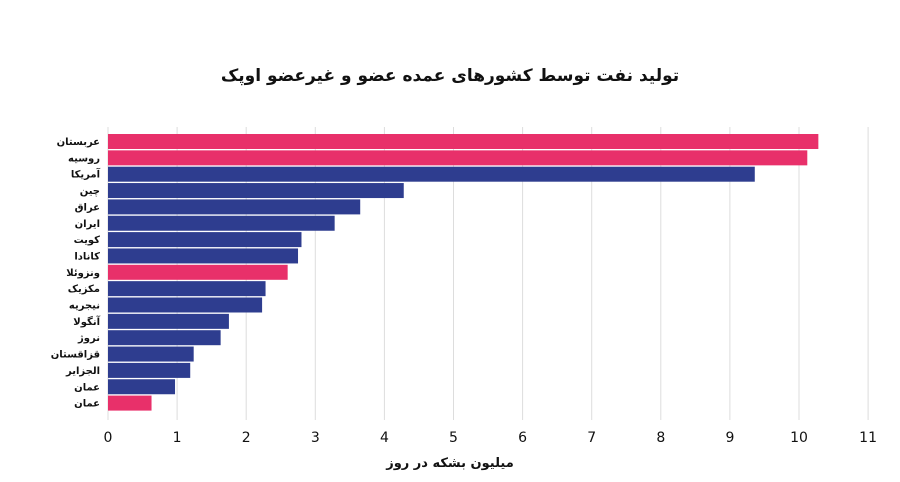 The image size is (900, 482). What do you see at coordinates (868, 438) in the screenshot?
I see `x-tick-label: 11` at bounding box center [868, 438].